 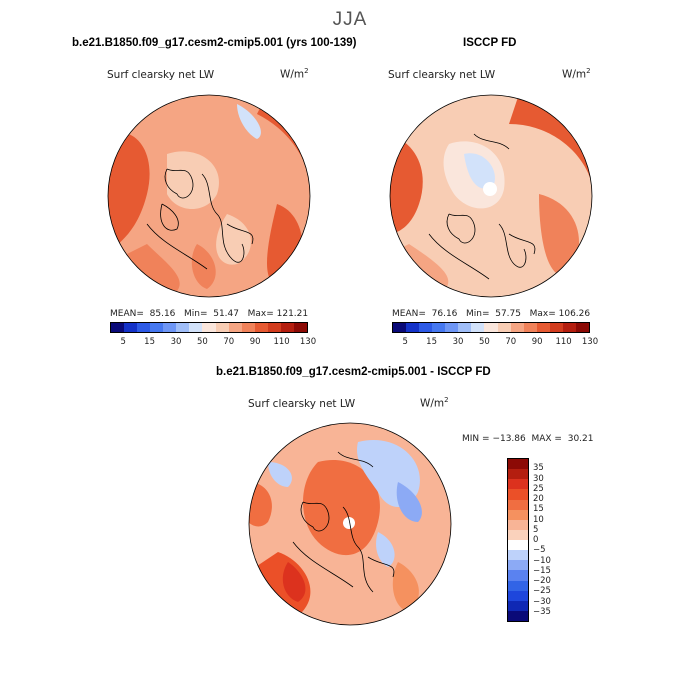 What do you see at coordinates (255, 342) in the screenshot?
I see `model-colorbar-tick-label: 90` at bounding box center [255, 342].